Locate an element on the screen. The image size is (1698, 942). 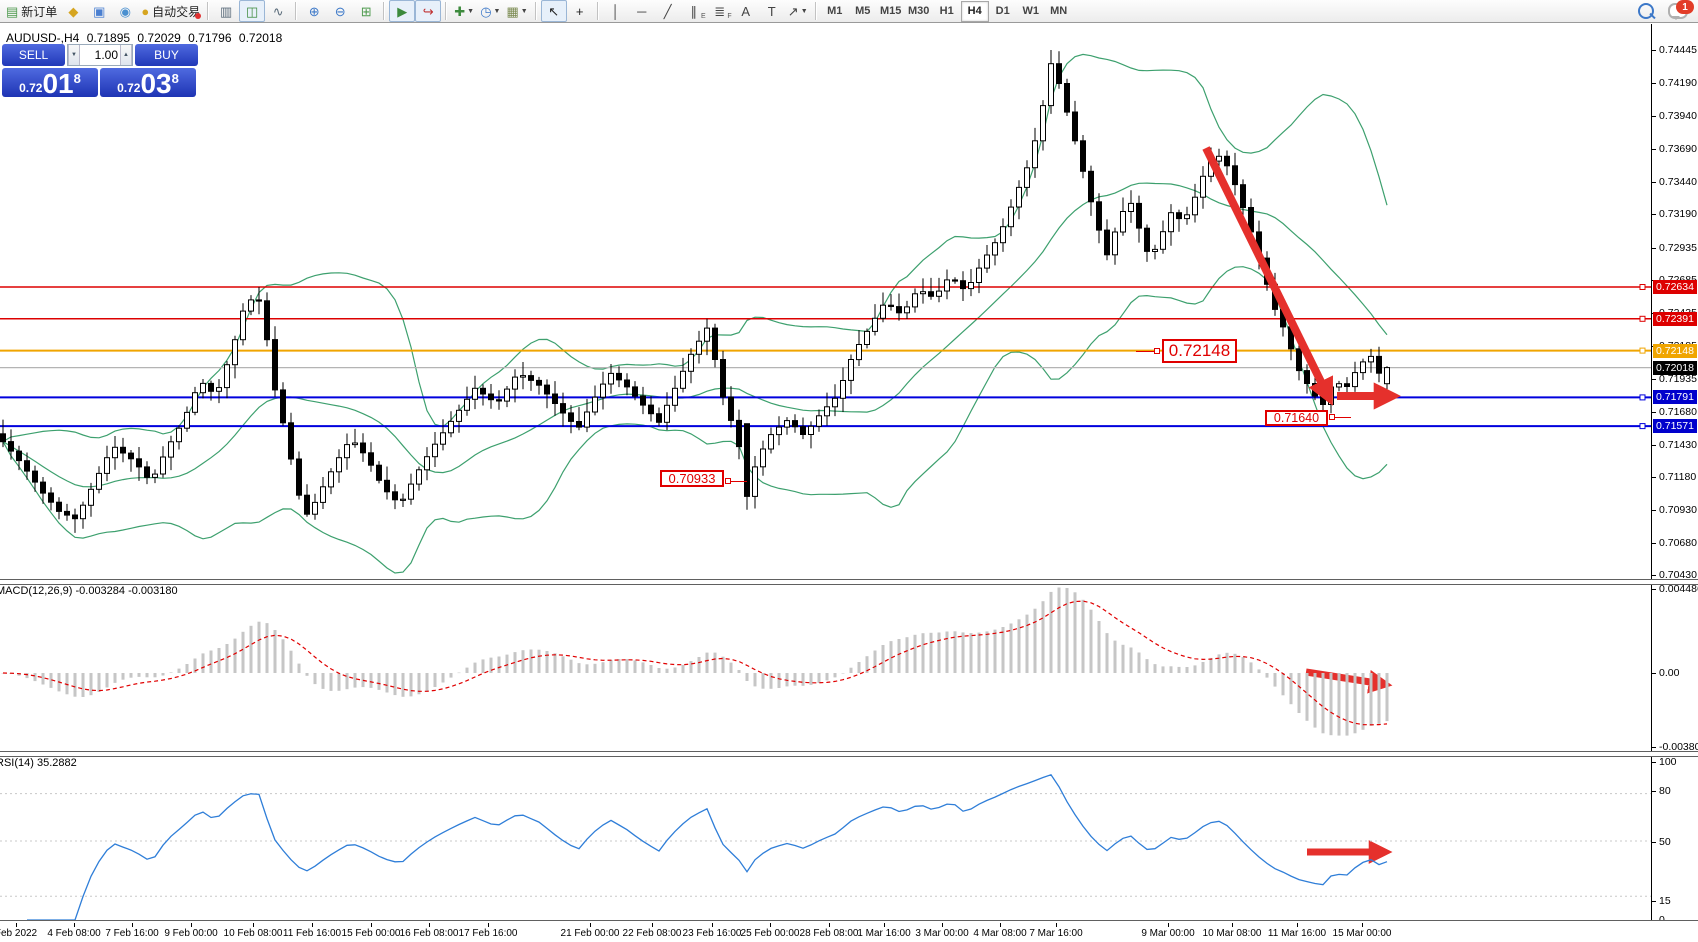
time-label: Feb 2022 is located at coordinates (19, 933).